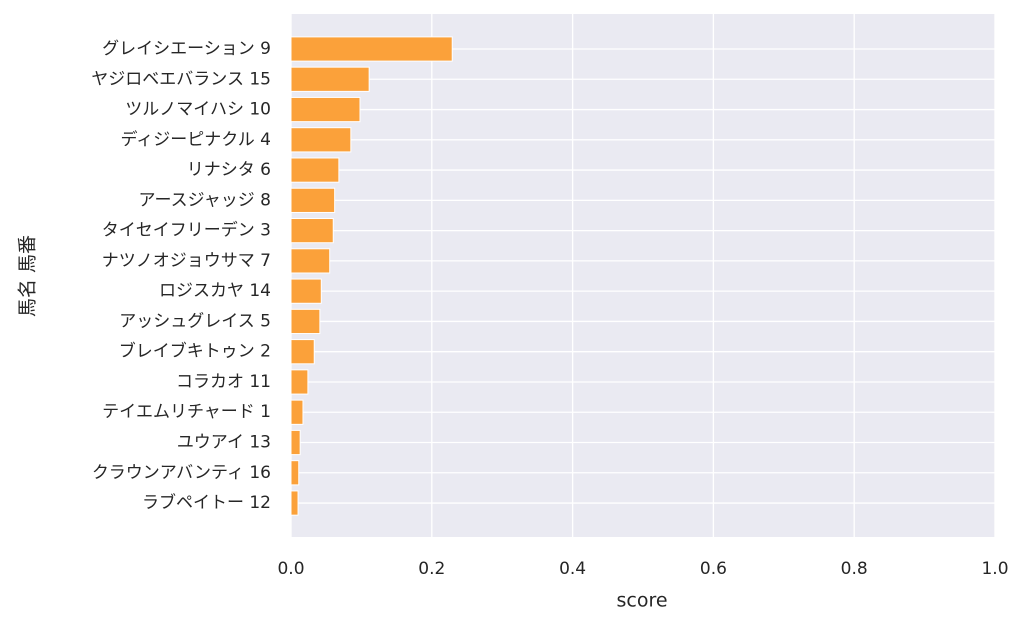 The image size is (1024, 631). Describe the element at coordinates (186, 412) in the screenshot. I see `y-tick-label: テイエムリチャード 1` at that location.